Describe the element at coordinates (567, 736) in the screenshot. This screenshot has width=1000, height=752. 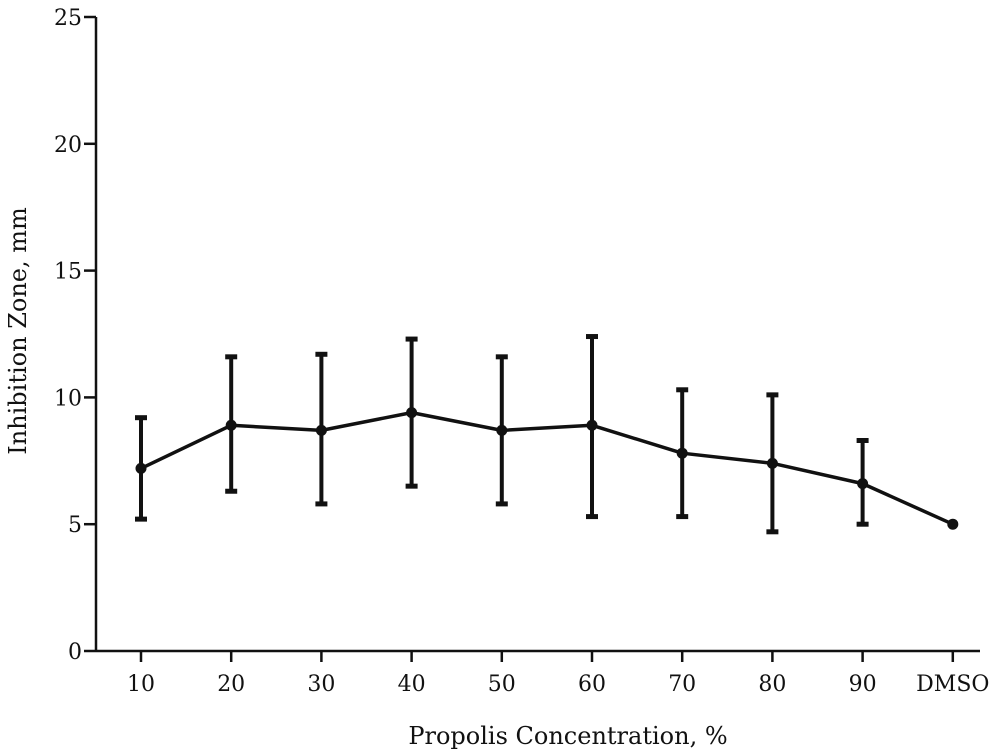
I see `x-axis-label: Propolis Concentration, %` at that location.